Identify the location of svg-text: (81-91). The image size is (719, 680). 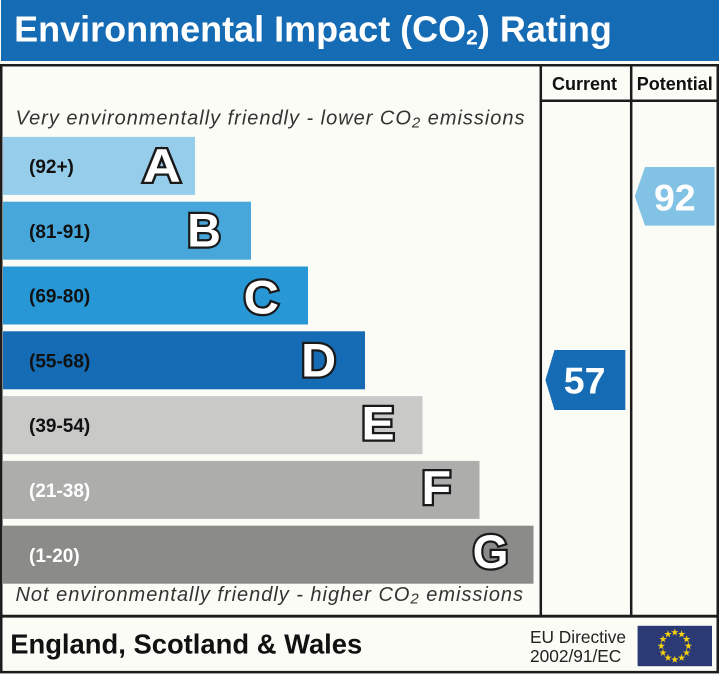
(59, 232).